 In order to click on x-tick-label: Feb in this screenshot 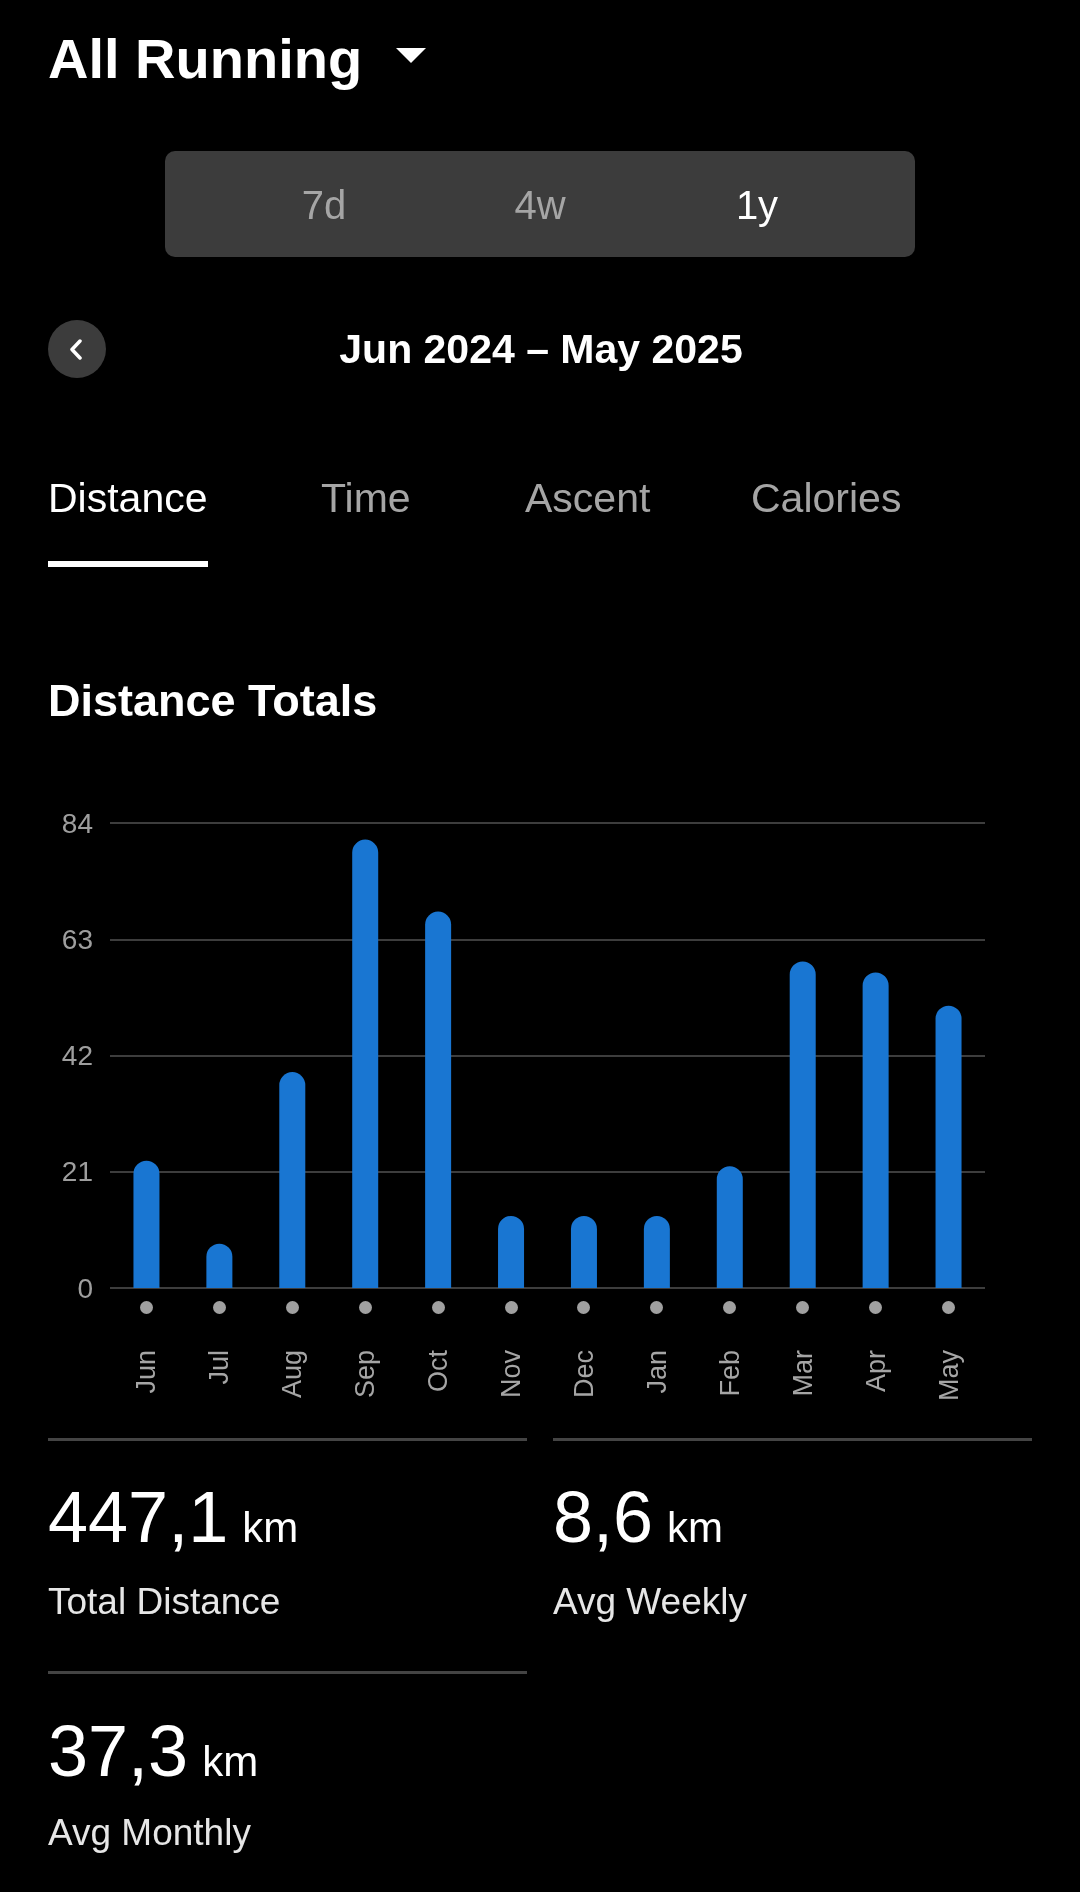, I will do `click(729, 1373)`.